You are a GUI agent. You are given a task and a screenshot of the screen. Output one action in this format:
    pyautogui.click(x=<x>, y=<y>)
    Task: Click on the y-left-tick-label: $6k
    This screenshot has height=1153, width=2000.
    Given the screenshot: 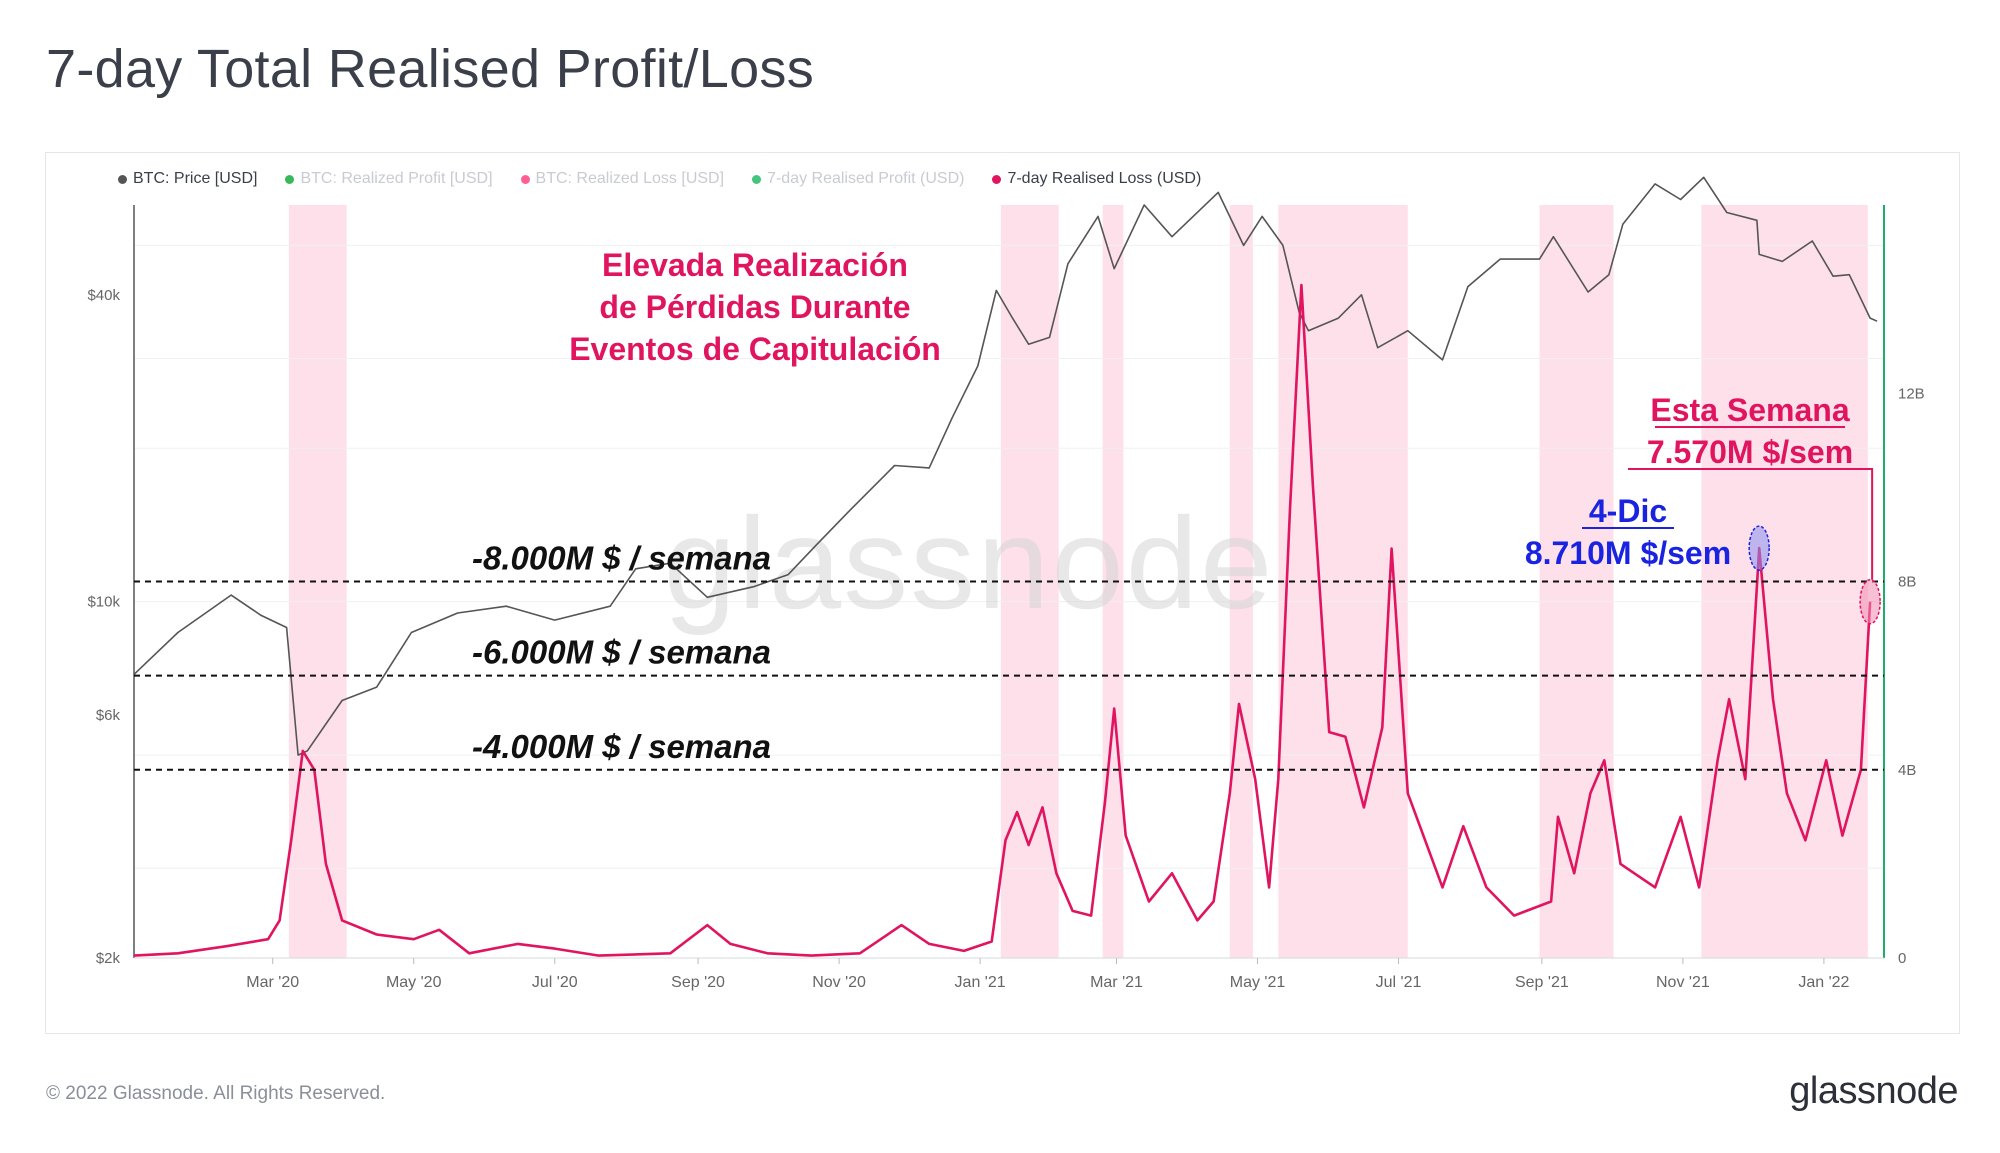 What is the action you would take?
    pyautogui.click(x=108, y=715)
    